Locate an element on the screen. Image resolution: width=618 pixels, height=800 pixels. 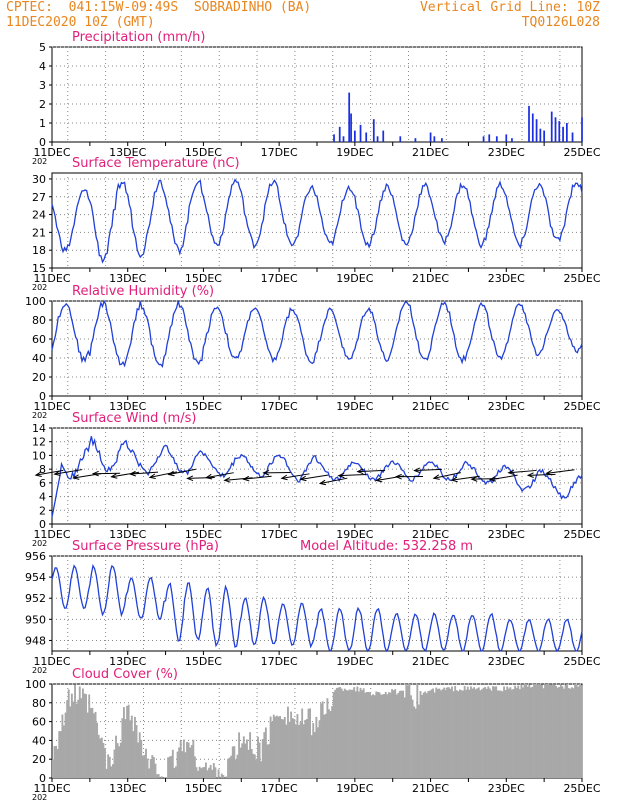
rh-series-line is located at coordinates (317, 333).